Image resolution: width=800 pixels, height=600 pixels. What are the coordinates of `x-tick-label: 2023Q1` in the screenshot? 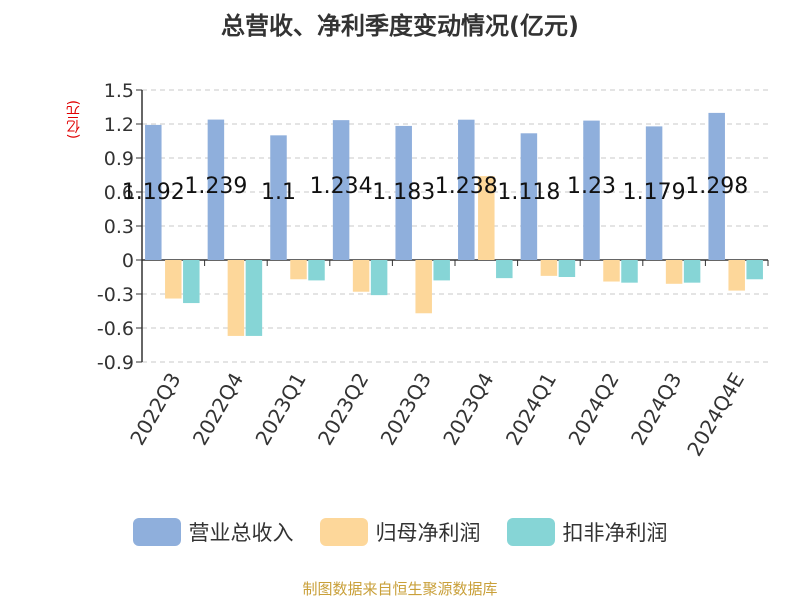 It's located at (280, 409).